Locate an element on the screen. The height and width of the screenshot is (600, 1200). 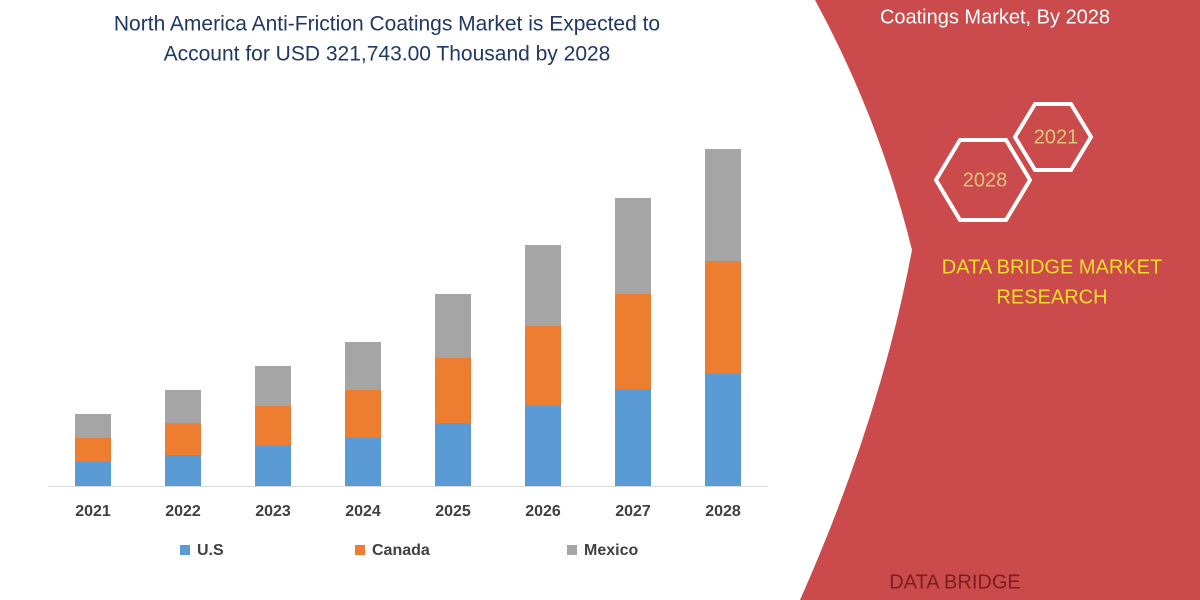
legend-label: Mexico is located at coordinates (611, 550).